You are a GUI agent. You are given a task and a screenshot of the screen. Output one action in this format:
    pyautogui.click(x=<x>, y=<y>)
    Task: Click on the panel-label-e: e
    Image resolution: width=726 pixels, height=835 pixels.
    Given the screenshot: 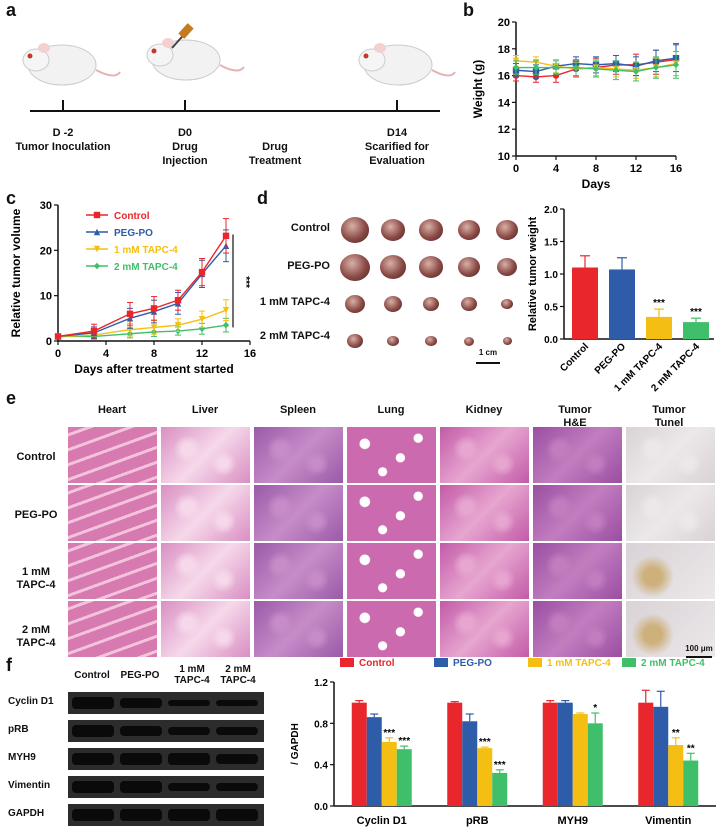 What is the action you would take?
    pyautogui.click(x=11, y=398)
    